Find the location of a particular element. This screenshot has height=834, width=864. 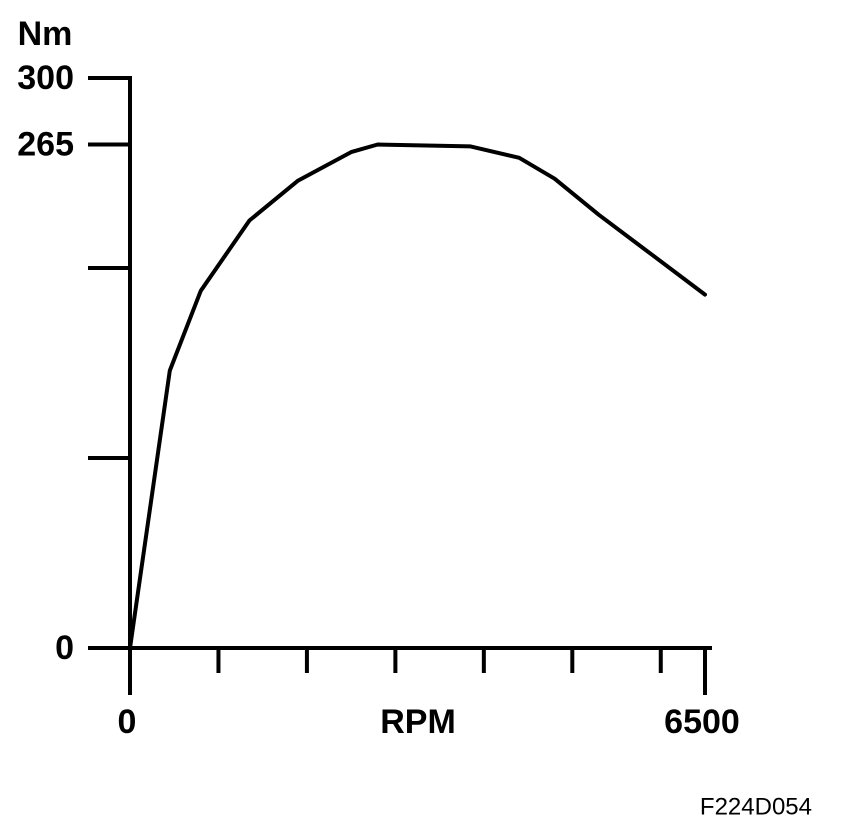

y-tick-label: 0 is located at coordinates (64, 648).